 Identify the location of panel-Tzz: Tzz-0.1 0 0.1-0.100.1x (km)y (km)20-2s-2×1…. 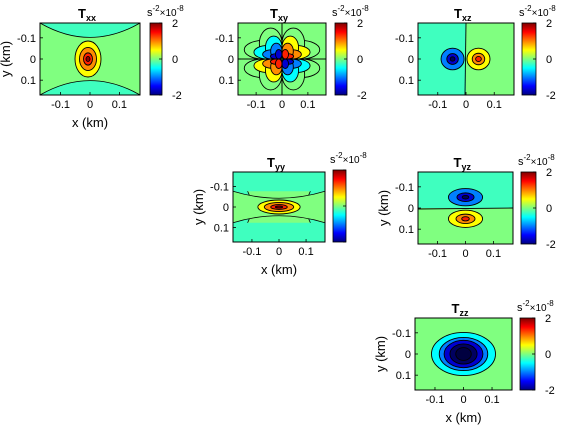
(464, 362).